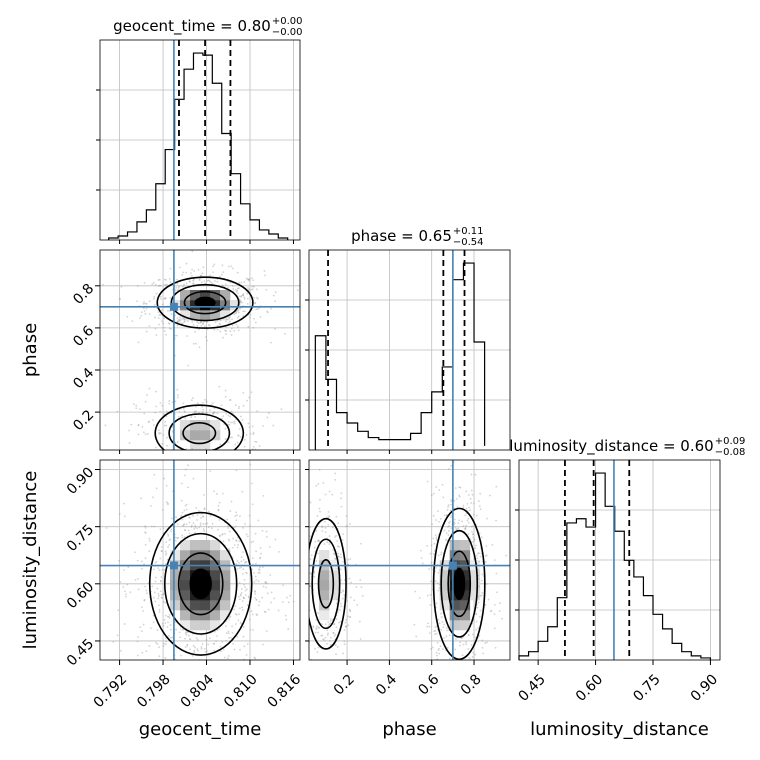 The width and height of the screenshot is (760, 760). I want to click on scatter-points, so click(200, 579).